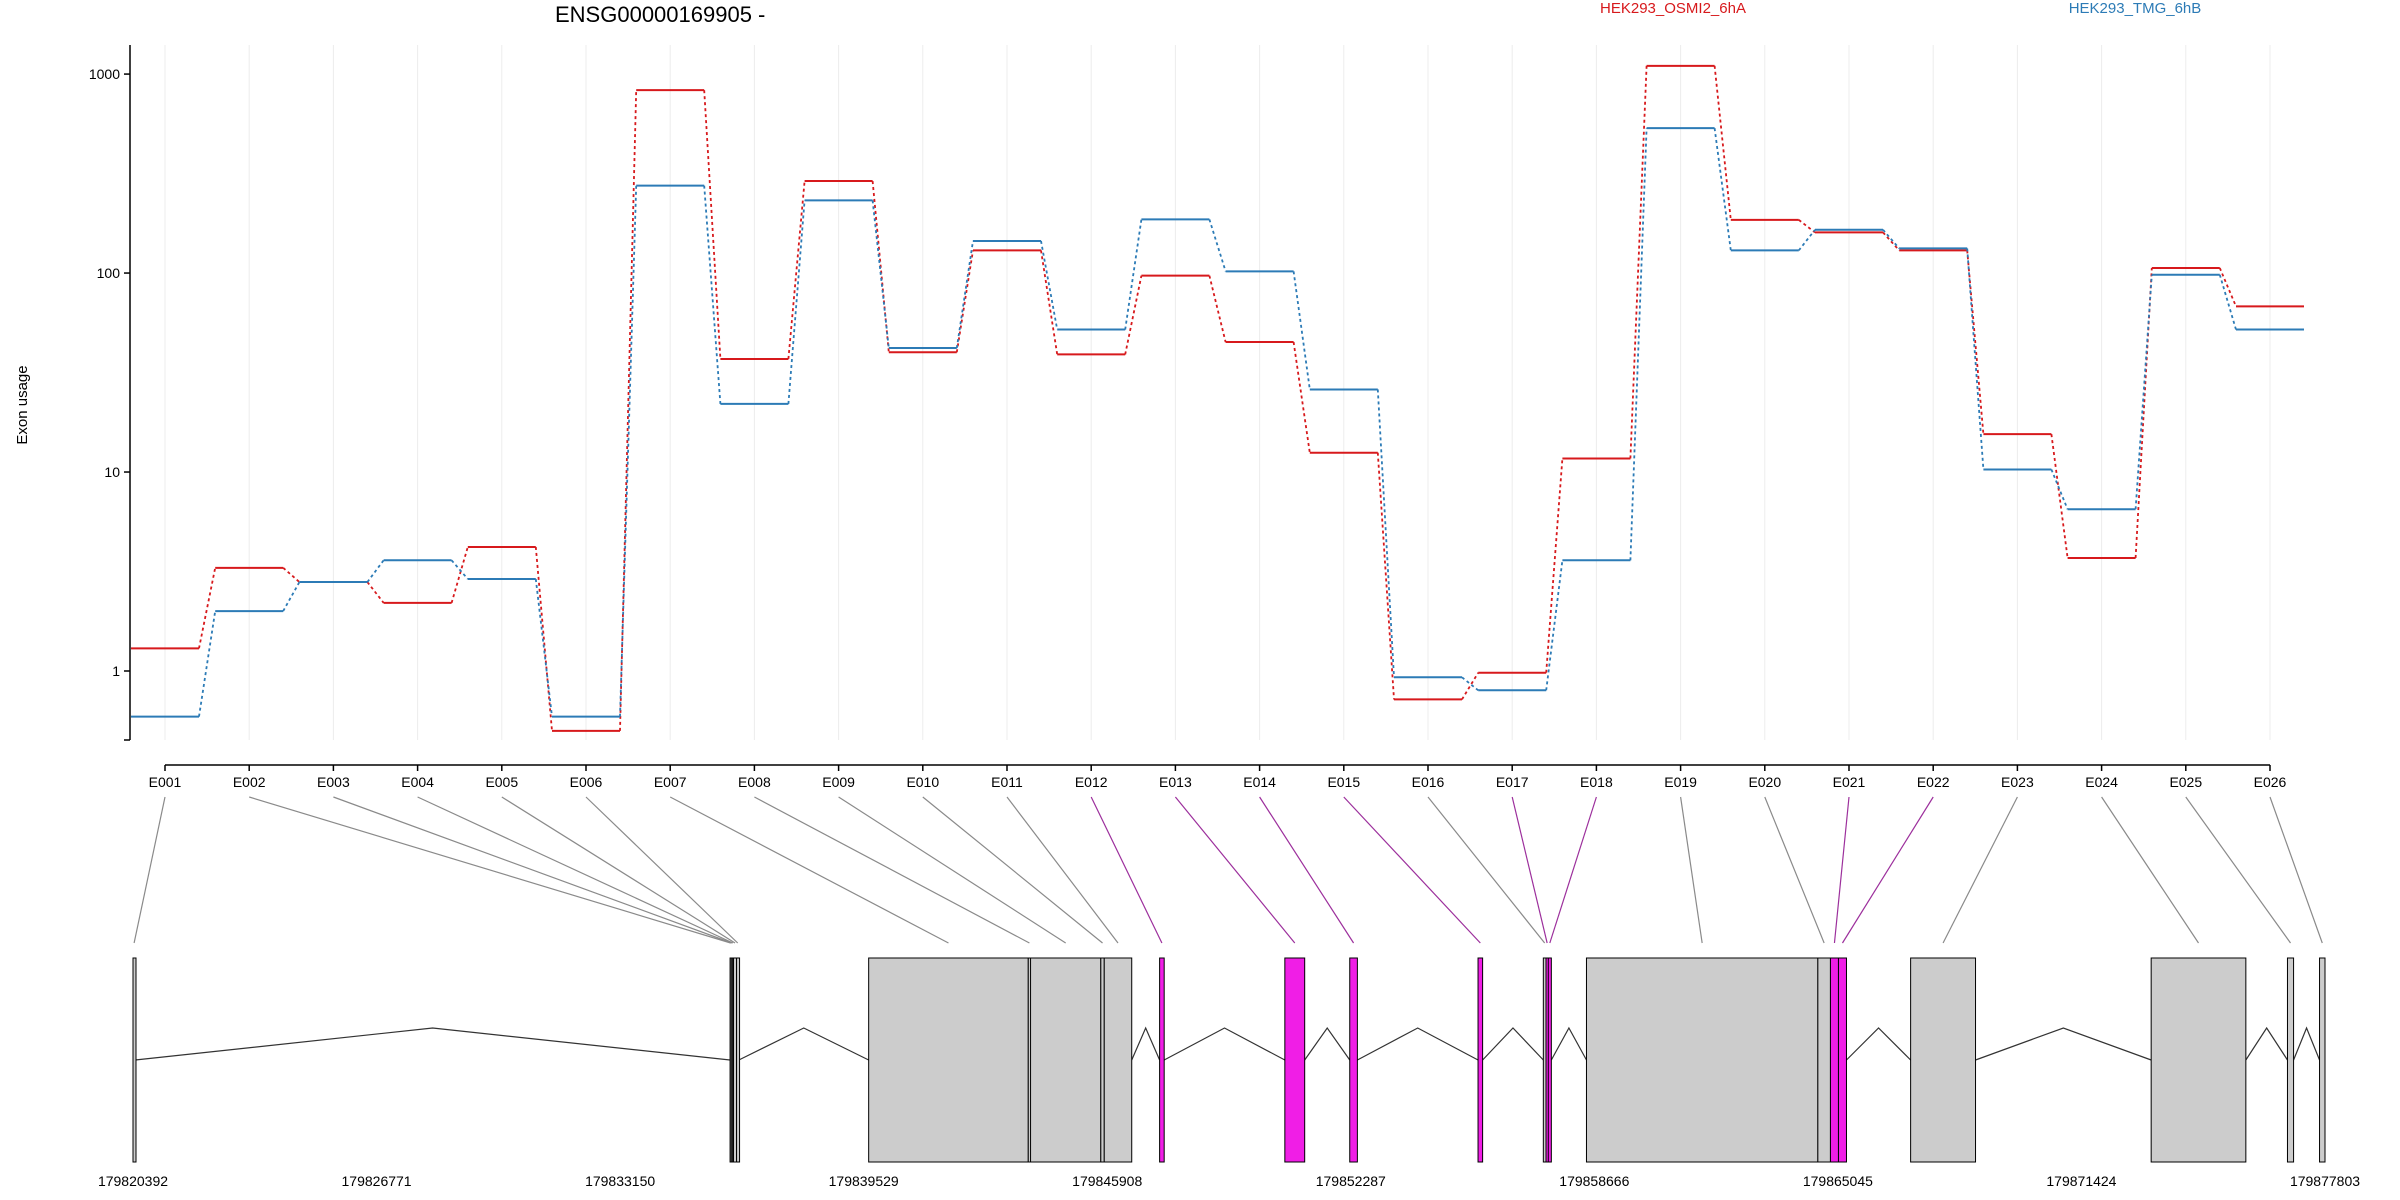 The height and width of the screenshot is (1200, 2400). What do you see at coordinates (109, 273) in the screenshot?
I see `y-tick-label: 100` at bounding box center [109, 273].